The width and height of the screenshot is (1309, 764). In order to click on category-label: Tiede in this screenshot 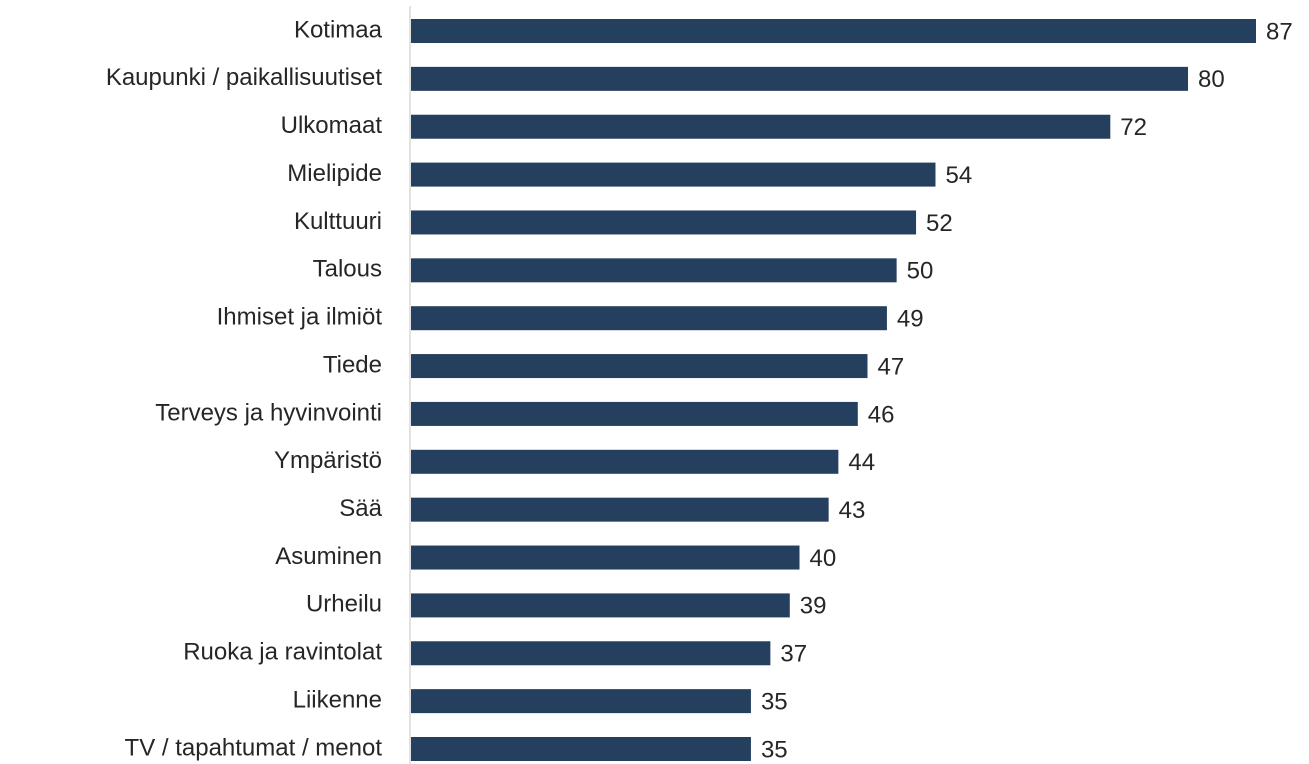, I will do `click(352, 364)`.